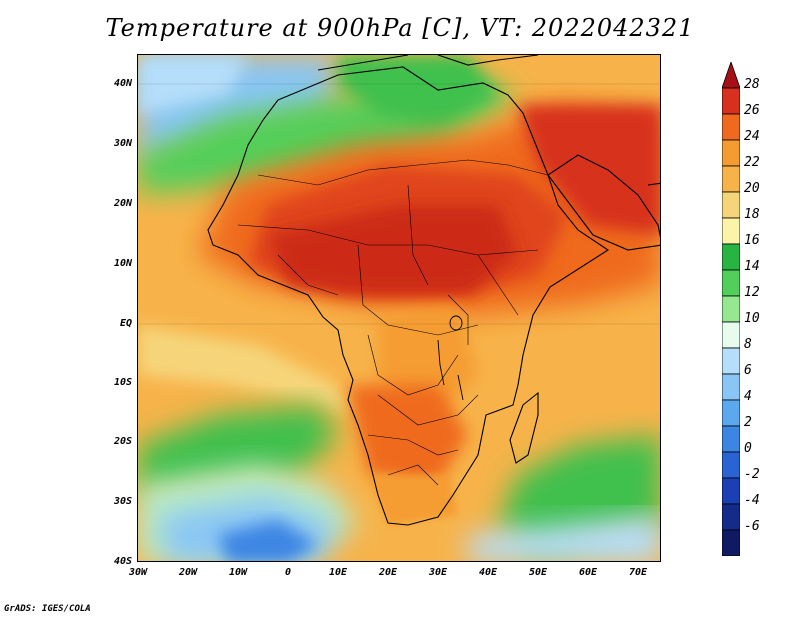  I want to click on lat-label-30n: 30N, so click(122, 143).